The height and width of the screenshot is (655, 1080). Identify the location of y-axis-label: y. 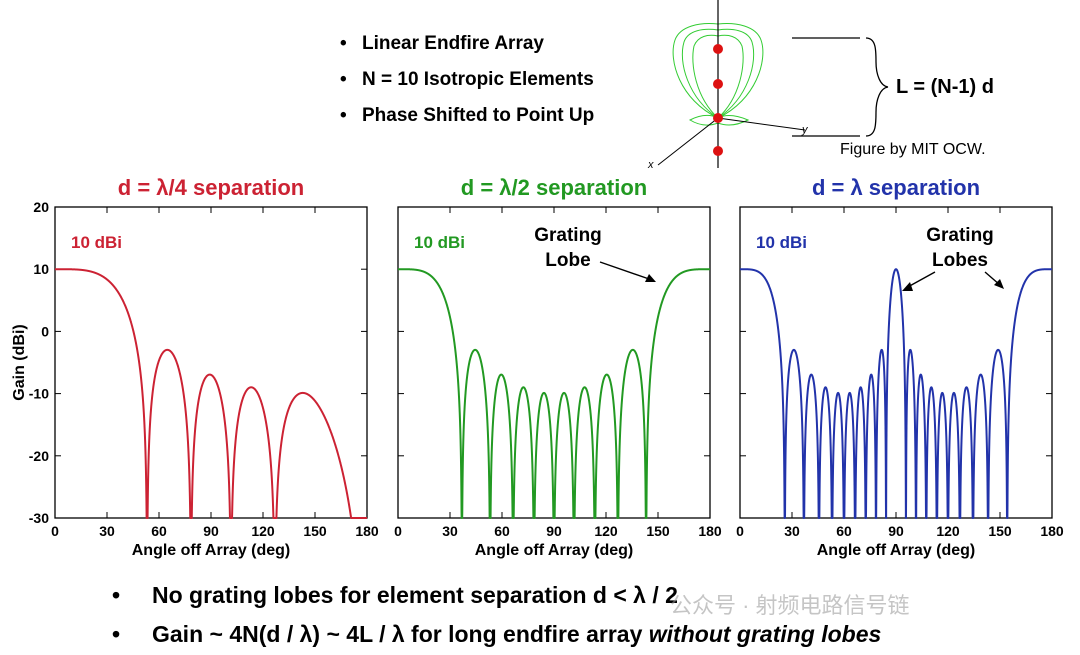
(805, 130).